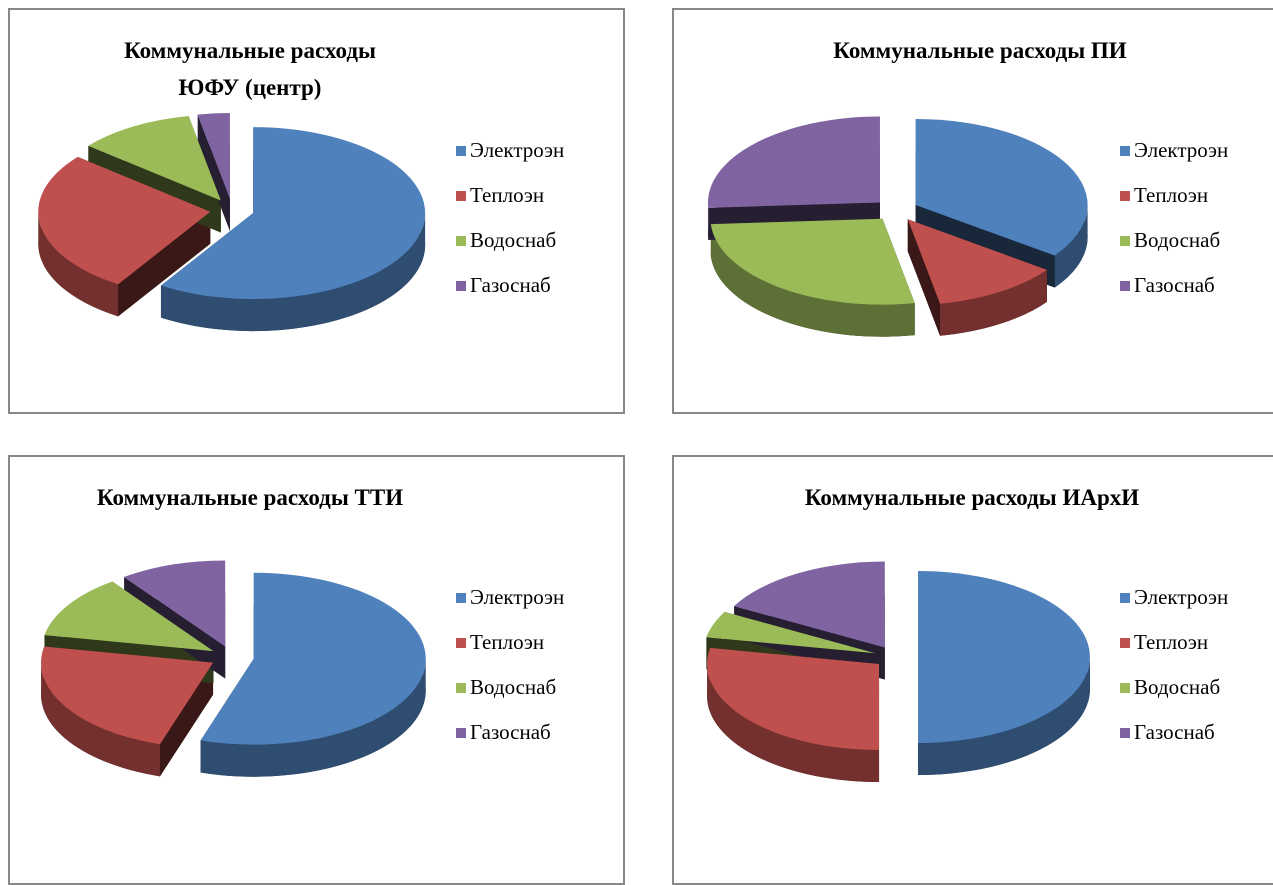 The height and width of the screenshot is (885, 1273). Describe the element at coordinates (794, 161) in the screenshot. I see `slice` at that location.